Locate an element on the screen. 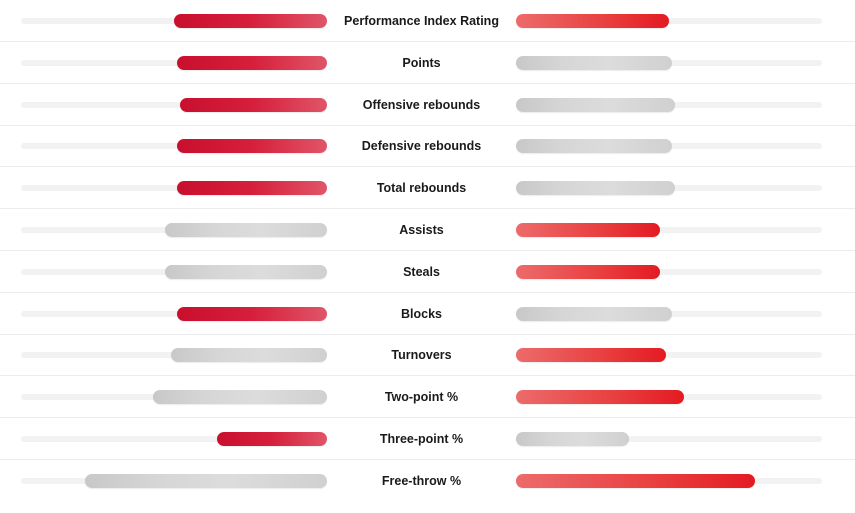  stat-row: Steals is located at coordinates (427, 272).